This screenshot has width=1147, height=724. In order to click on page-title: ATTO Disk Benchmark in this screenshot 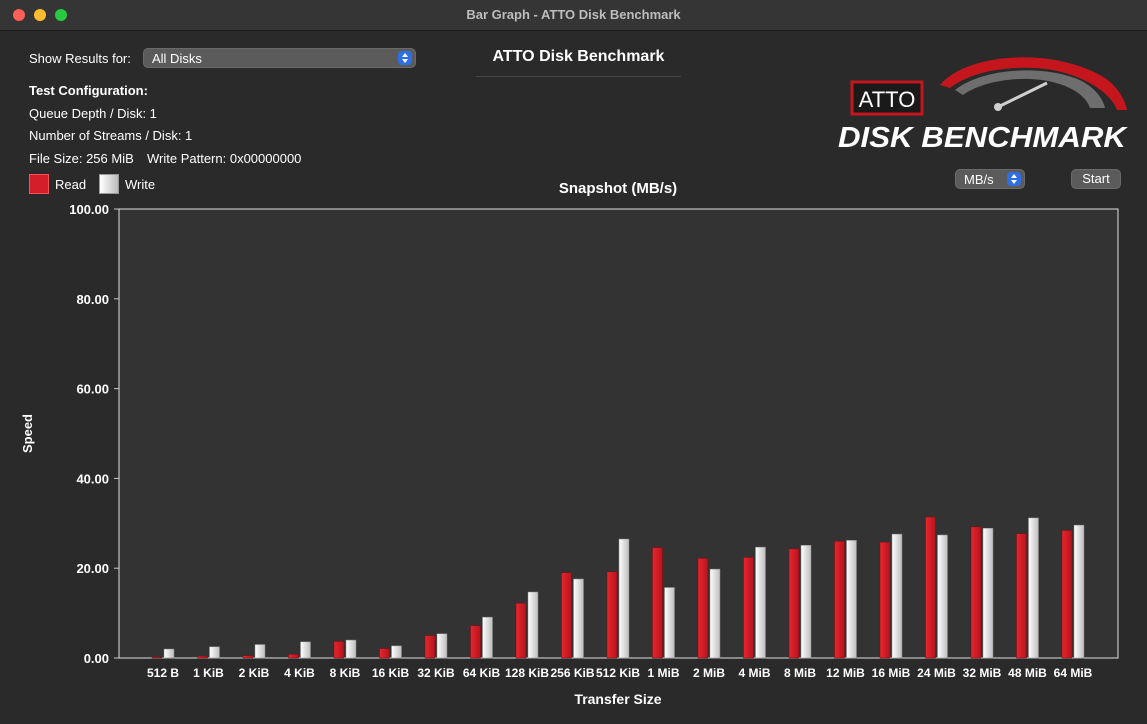, I will do `click(578, 62)`.